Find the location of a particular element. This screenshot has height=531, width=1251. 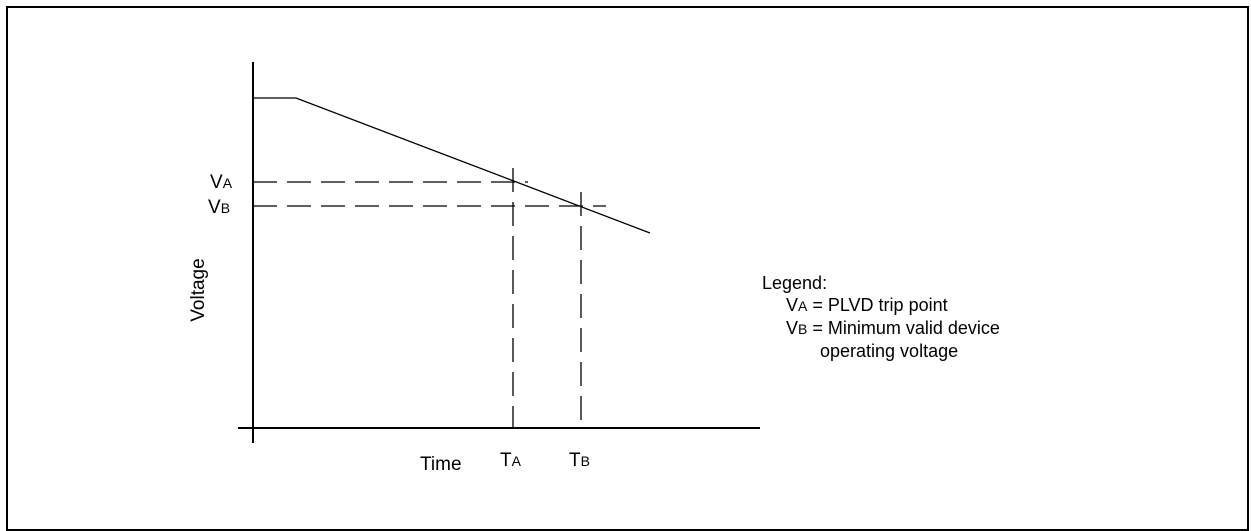

legend-item-vb-continued: operating voltage is located at coordinates (889, 351).